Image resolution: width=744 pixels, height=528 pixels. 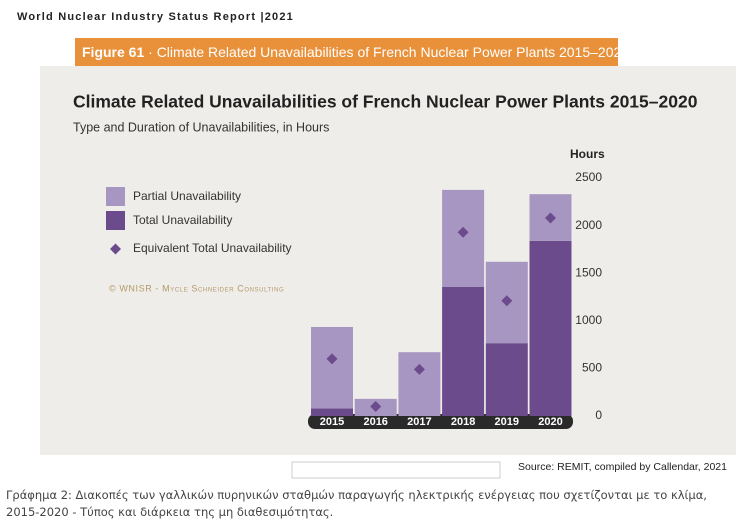 I want to click on legend-label: Partial Unavailability, so click(x=187, y=196).